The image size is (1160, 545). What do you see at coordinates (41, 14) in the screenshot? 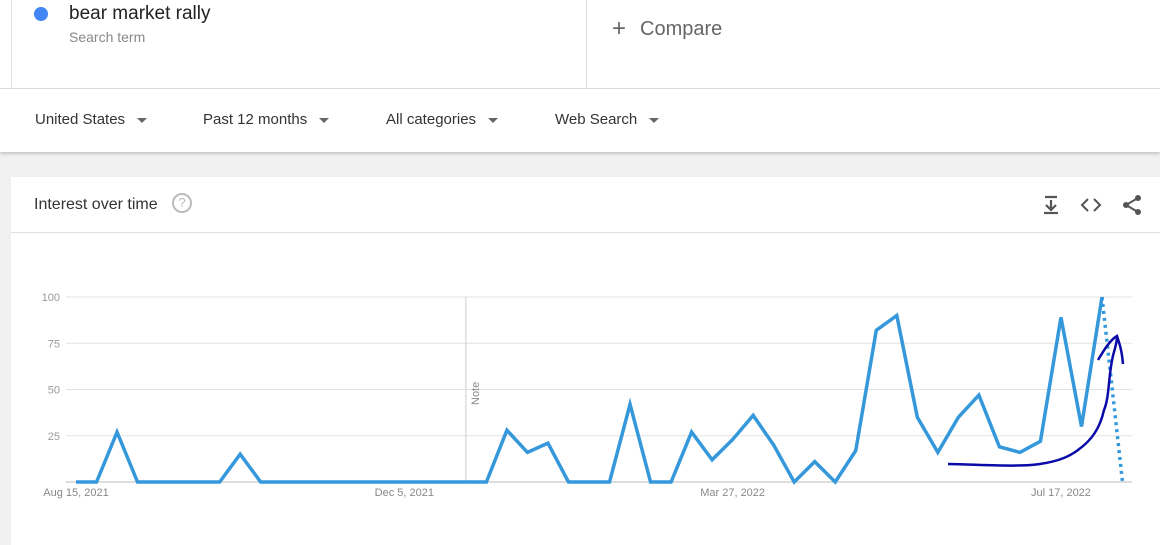
I see `term-color-dot` at bounding box center [41, 14].